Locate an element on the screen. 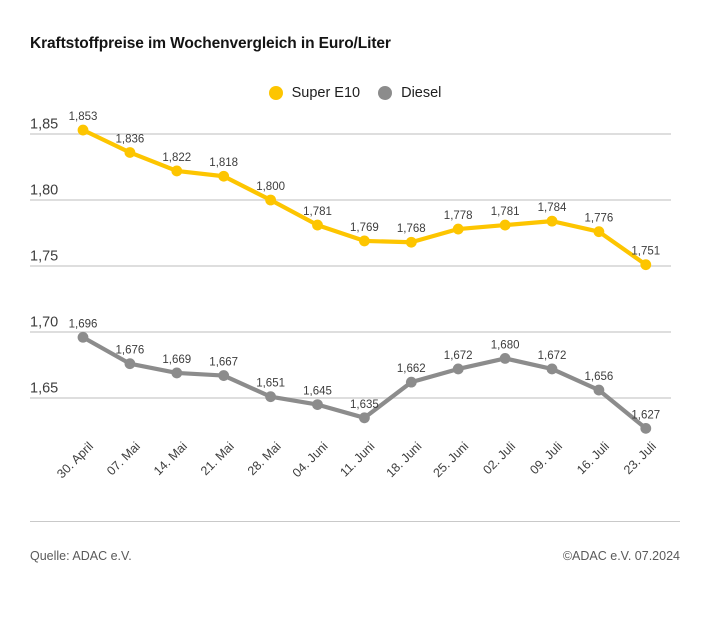  data-label-super-e10: 1,800 is located at coordinates (270, 187).